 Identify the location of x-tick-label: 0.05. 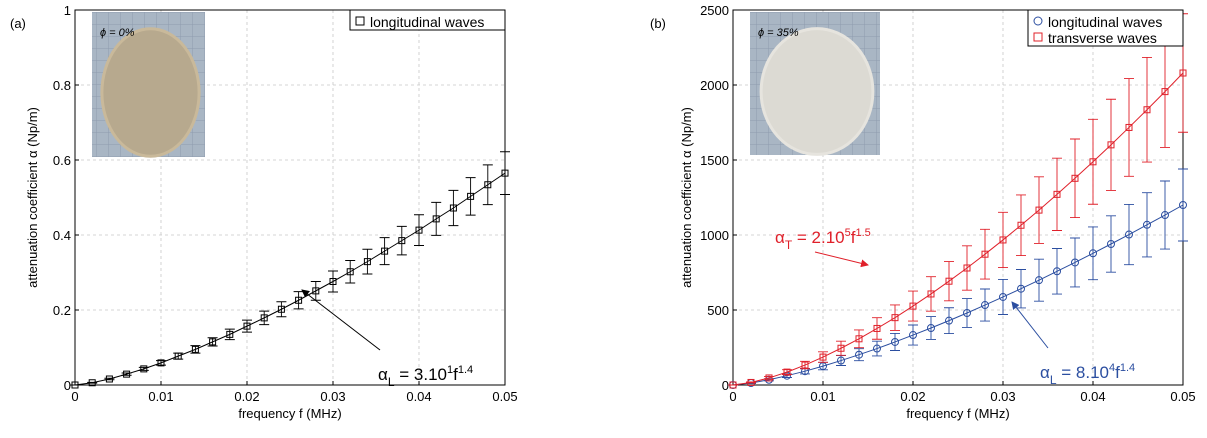
(504, 396).